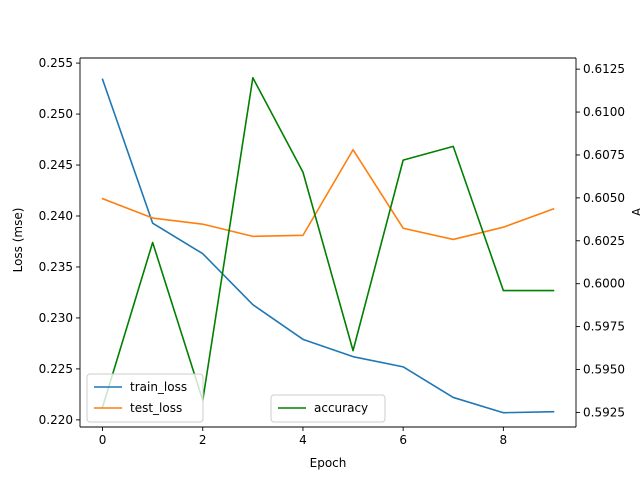 This screenshot has width=640, height=485. What do you see at coordinates (328, 463) in the screenshot?
I see `x-axis-label: Epoch` at bounding box center [328, 463].